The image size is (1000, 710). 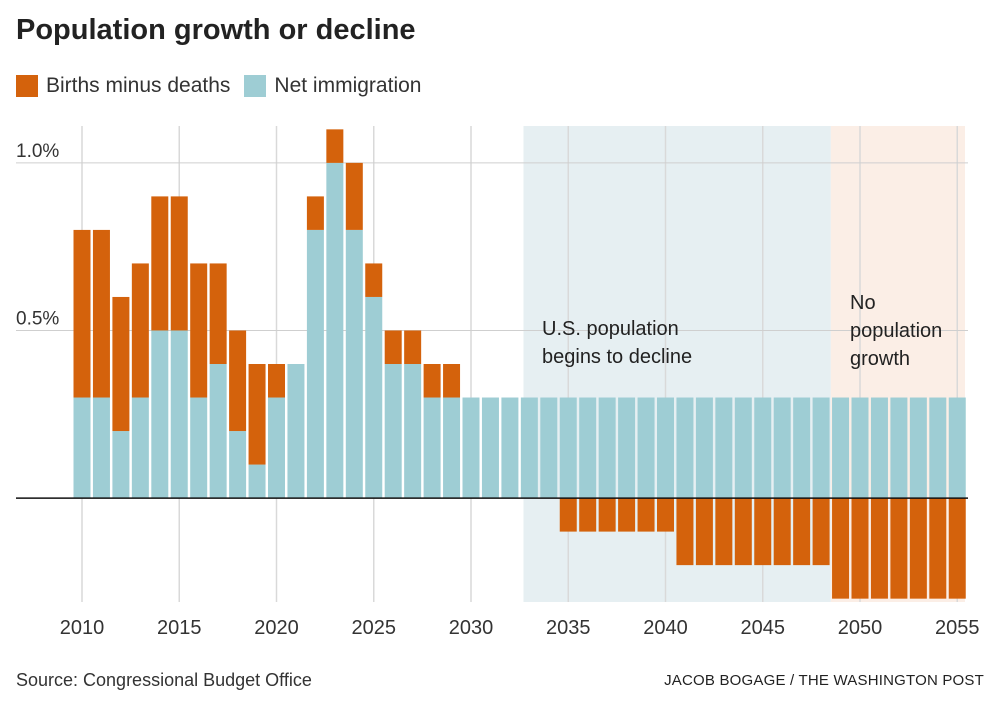 What do you see at coordinates (824, 680) in the screenshot?
I see `credit-line: JACOB BOGAGE / THE WASHINGTON POST` at bounding box center [824, 680].